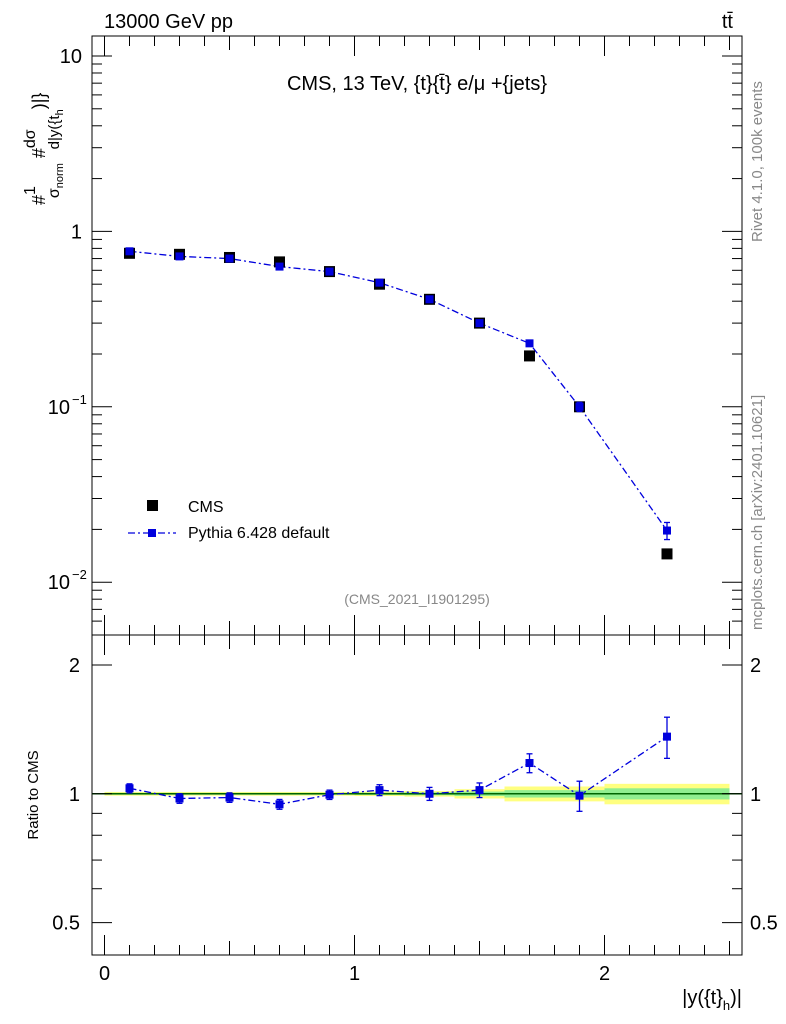 This screenshot has height=1024, width=786. I want to click on header-right-label: tt̄, so click(728, 22).